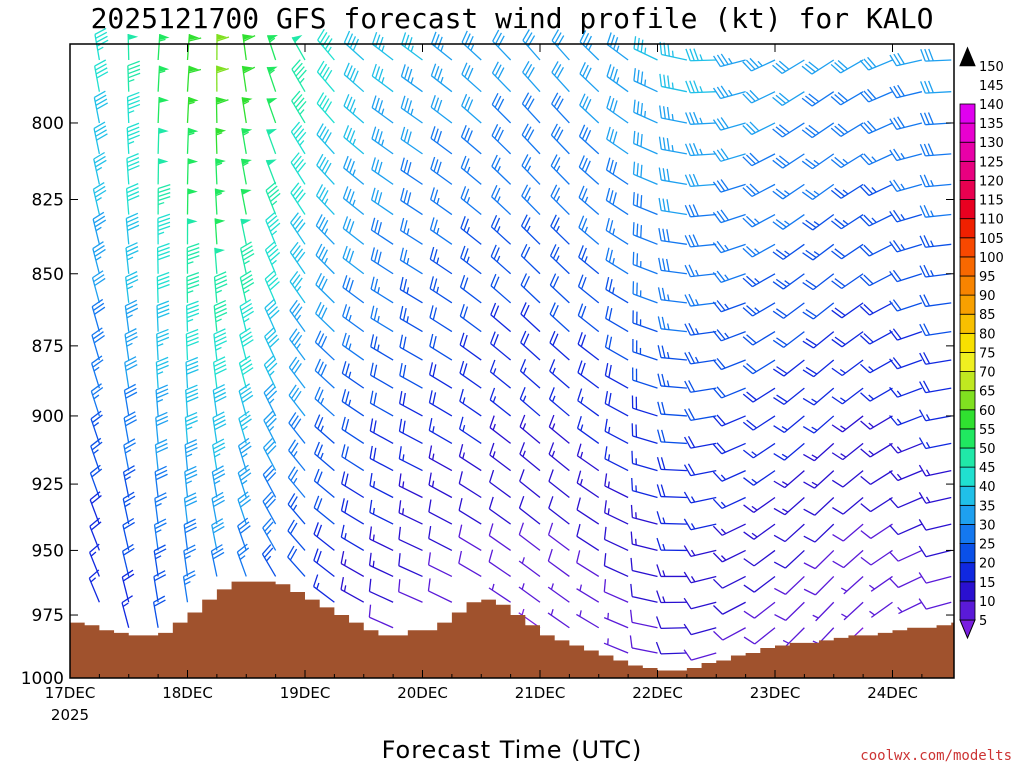 This screenshot has width=1024, height=768. Describe the element at coordinates (42, 679) in the screenshot. I see `y-tick-label: 1000` at that location.